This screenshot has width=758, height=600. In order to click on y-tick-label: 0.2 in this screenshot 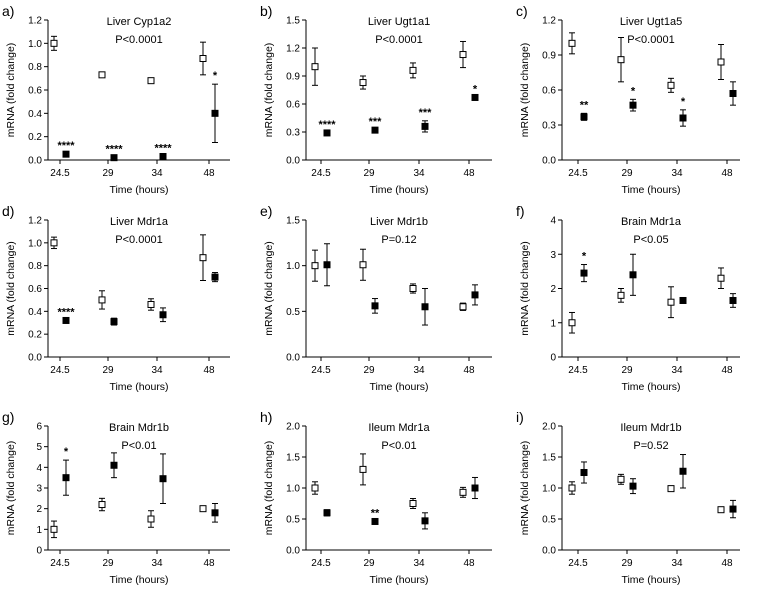, I will do `click(35, 335)`.